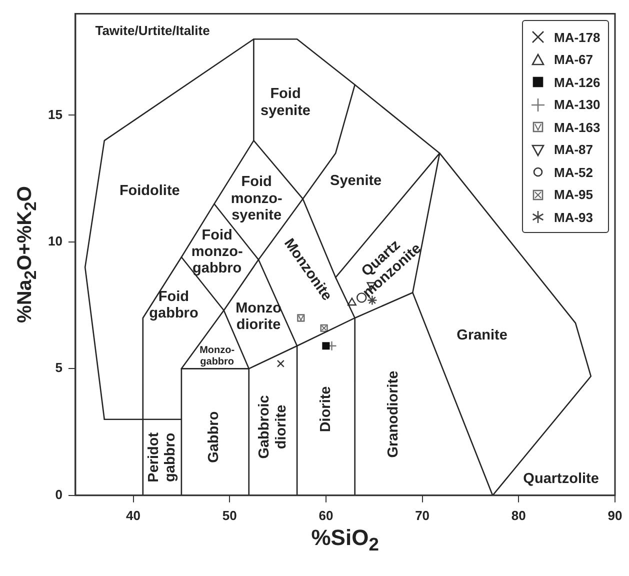 This screenshot has width=629, height=576. I want to click on annotation: Foid gabbro, so click(173, 305).